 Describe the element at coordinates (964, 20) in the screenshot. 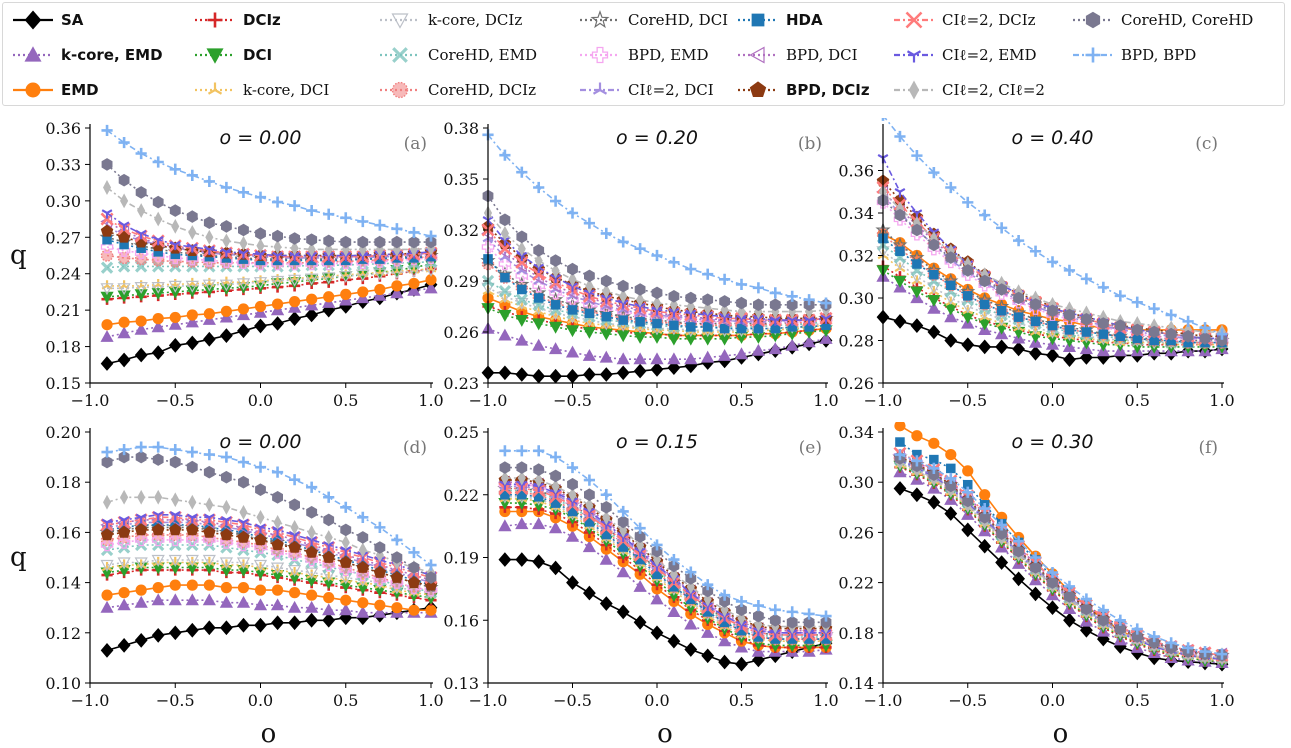

I see `legend-item-cil-2-dciz: CIℓ=2, DCIz` at that location.